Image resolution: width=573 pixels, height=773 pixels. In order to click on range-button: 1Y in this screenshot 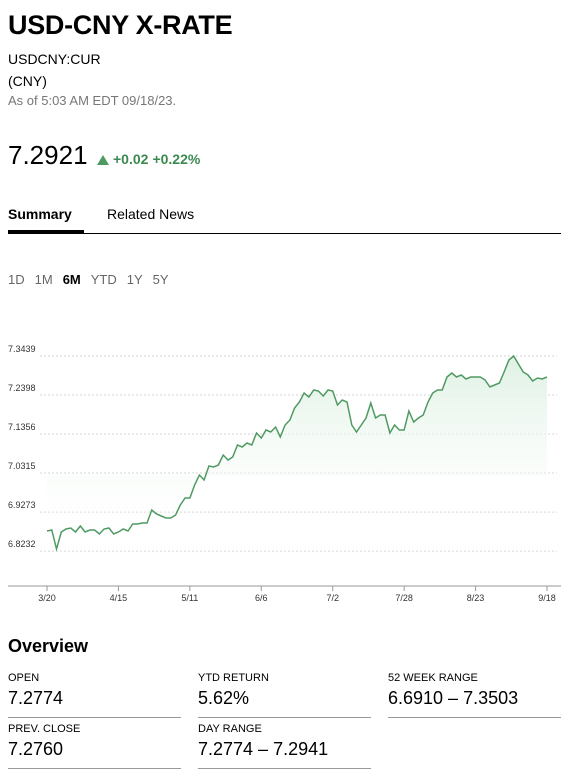, I will do `click(134, 279)`.